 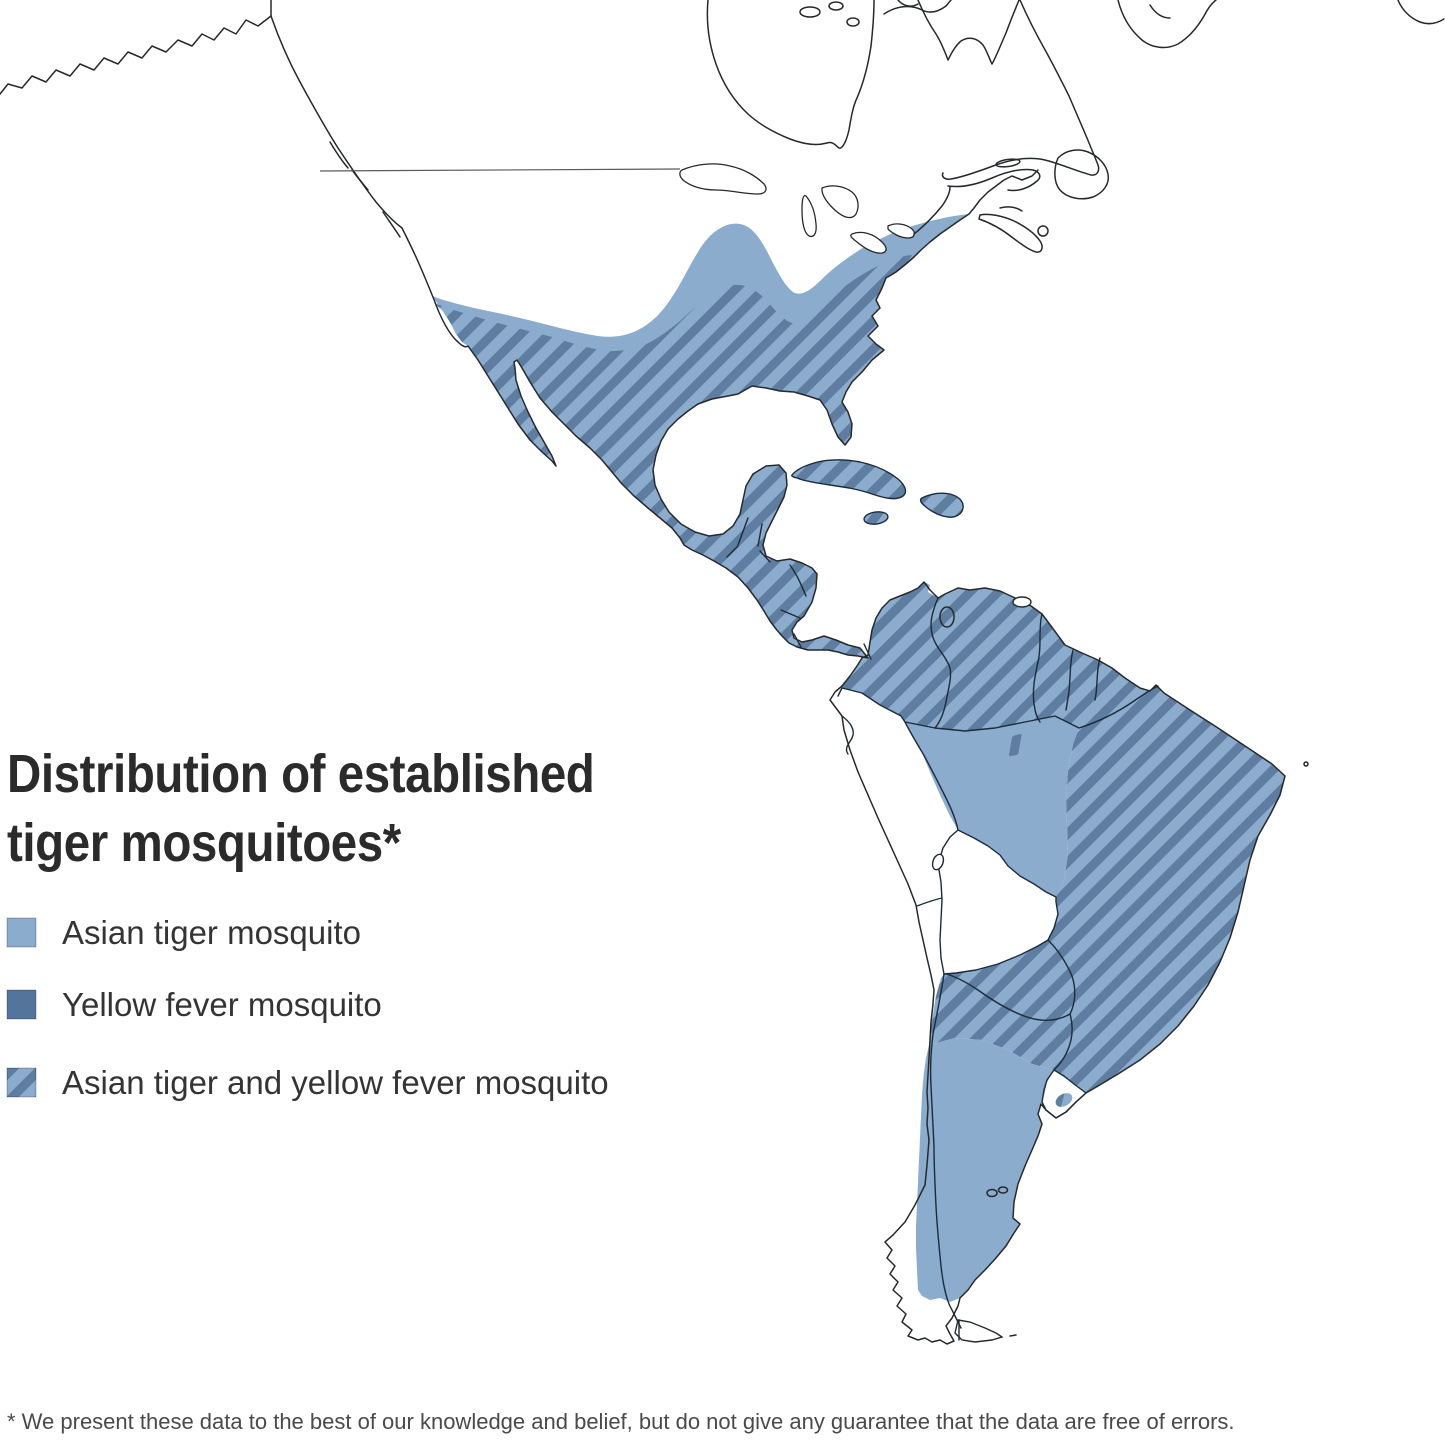 I want to click on region-north-america-both-species, so click(x=673, y=456).